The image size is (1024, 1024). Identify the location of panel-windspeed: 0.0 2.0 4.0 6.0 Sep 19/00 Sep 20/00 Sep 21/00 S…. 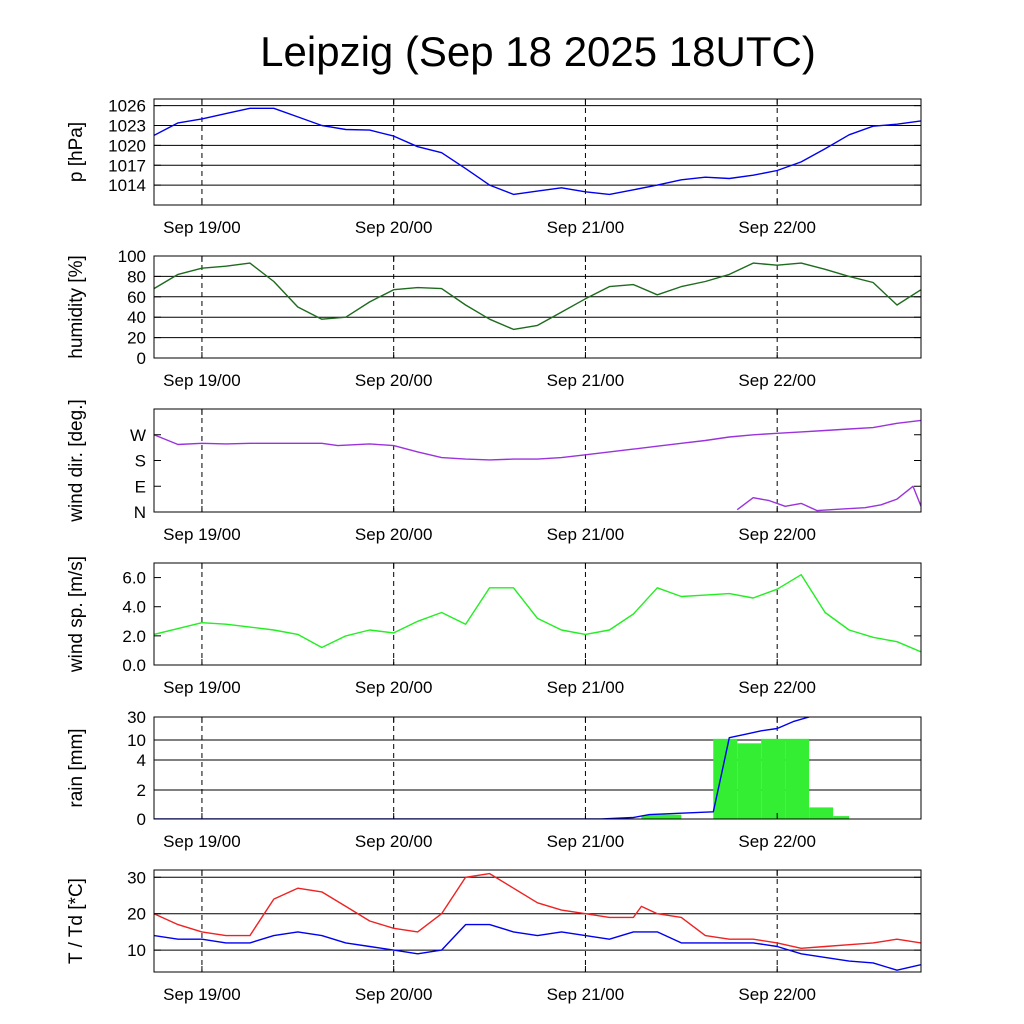
(494, 626).